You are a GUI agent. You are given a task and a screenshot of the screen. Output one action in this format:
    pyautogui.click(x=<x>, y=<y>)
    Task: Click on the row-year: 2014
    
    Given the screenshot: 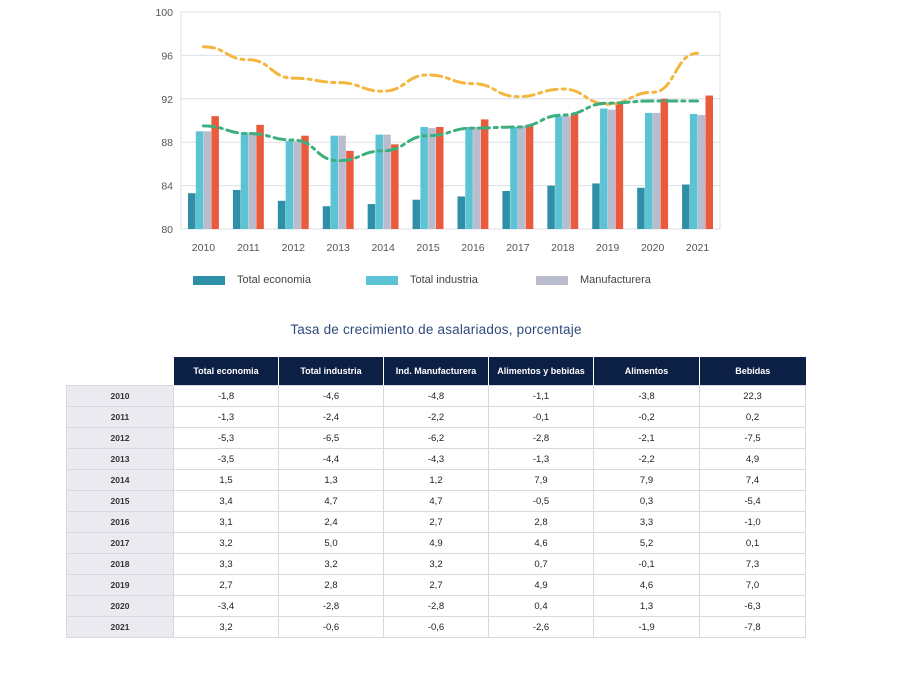 What is the action you would take?
    pyautogui.click(x=120, y=480)
    